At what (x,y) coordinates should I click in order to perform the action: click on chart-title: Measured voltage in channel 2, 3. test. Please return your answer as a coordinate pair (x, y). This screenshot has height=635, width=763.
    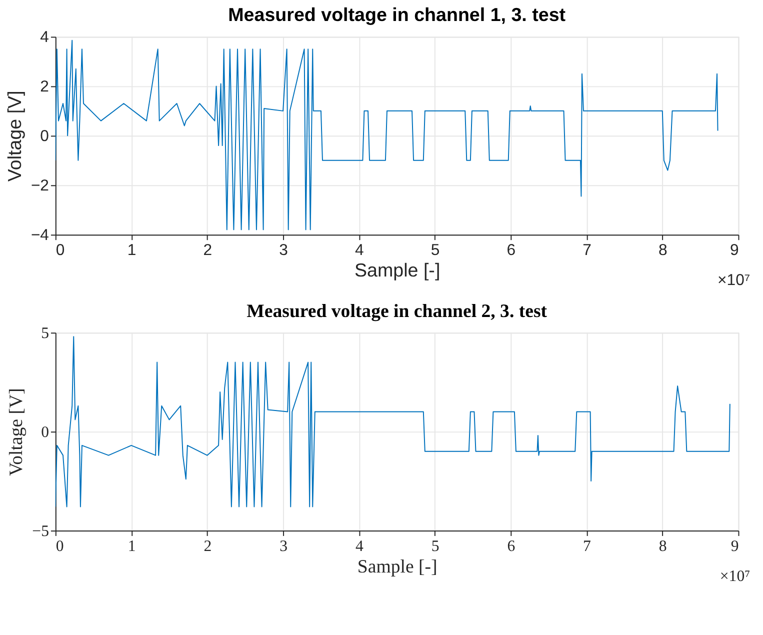
    Looking at the image, I should click on (397, 311).